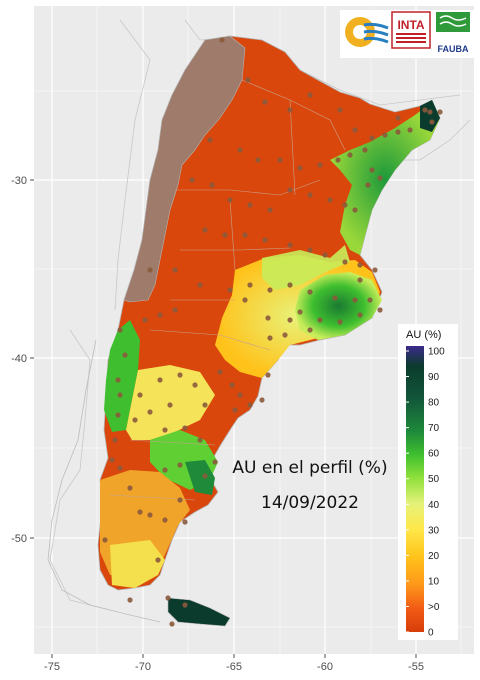 This screenshot has width=480, height=680. I want to click on chile-outline, so click(104, 481).